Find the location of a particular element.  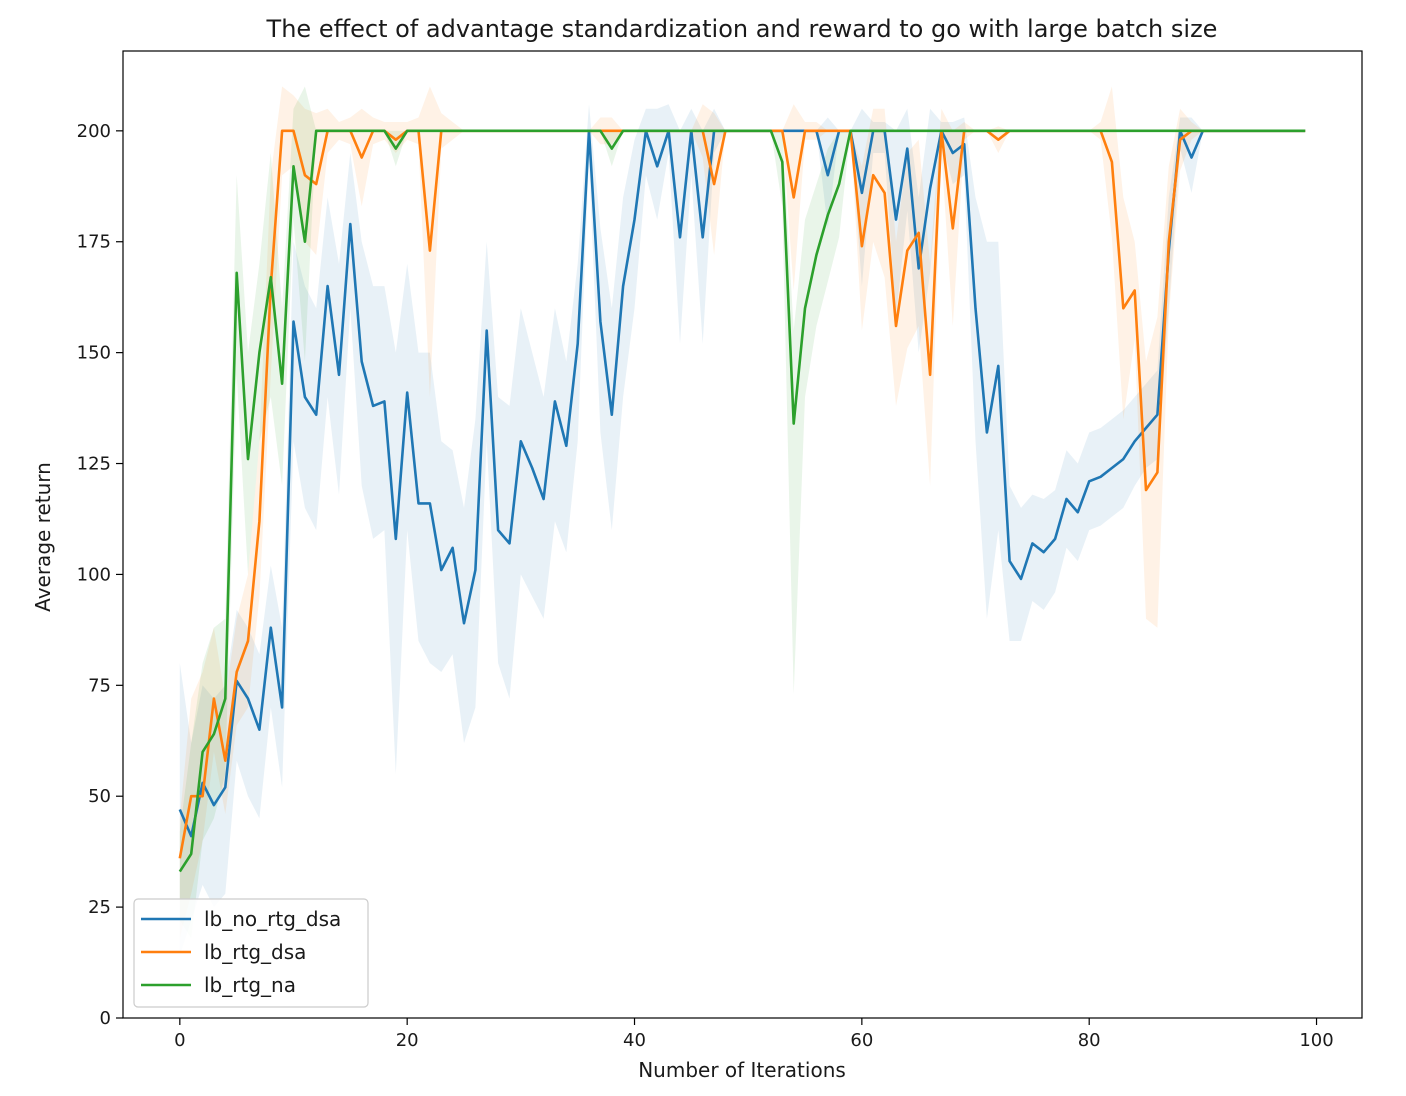

y-tick-label: 0 is located at coordinates (105, 1018).